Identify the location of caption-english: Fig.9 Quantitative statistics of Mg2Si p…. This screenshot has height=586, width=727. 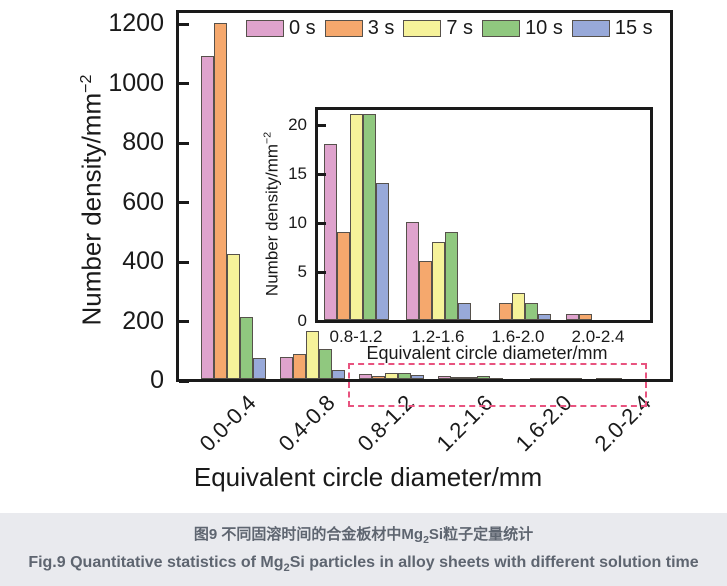
(363, 563).